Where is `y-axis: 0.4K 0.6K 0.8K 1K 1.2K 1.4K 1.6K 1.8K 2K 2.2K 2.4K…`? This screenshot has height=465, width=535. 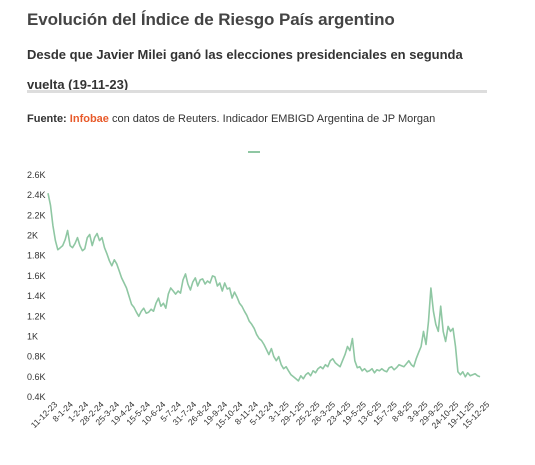 y-axis: 0.4K 0.6K 0.8K 1K 1.2K 1.4K 1.6K 1.8K 2K 2.2K 2.4K… is located at coordinates (36, 286).